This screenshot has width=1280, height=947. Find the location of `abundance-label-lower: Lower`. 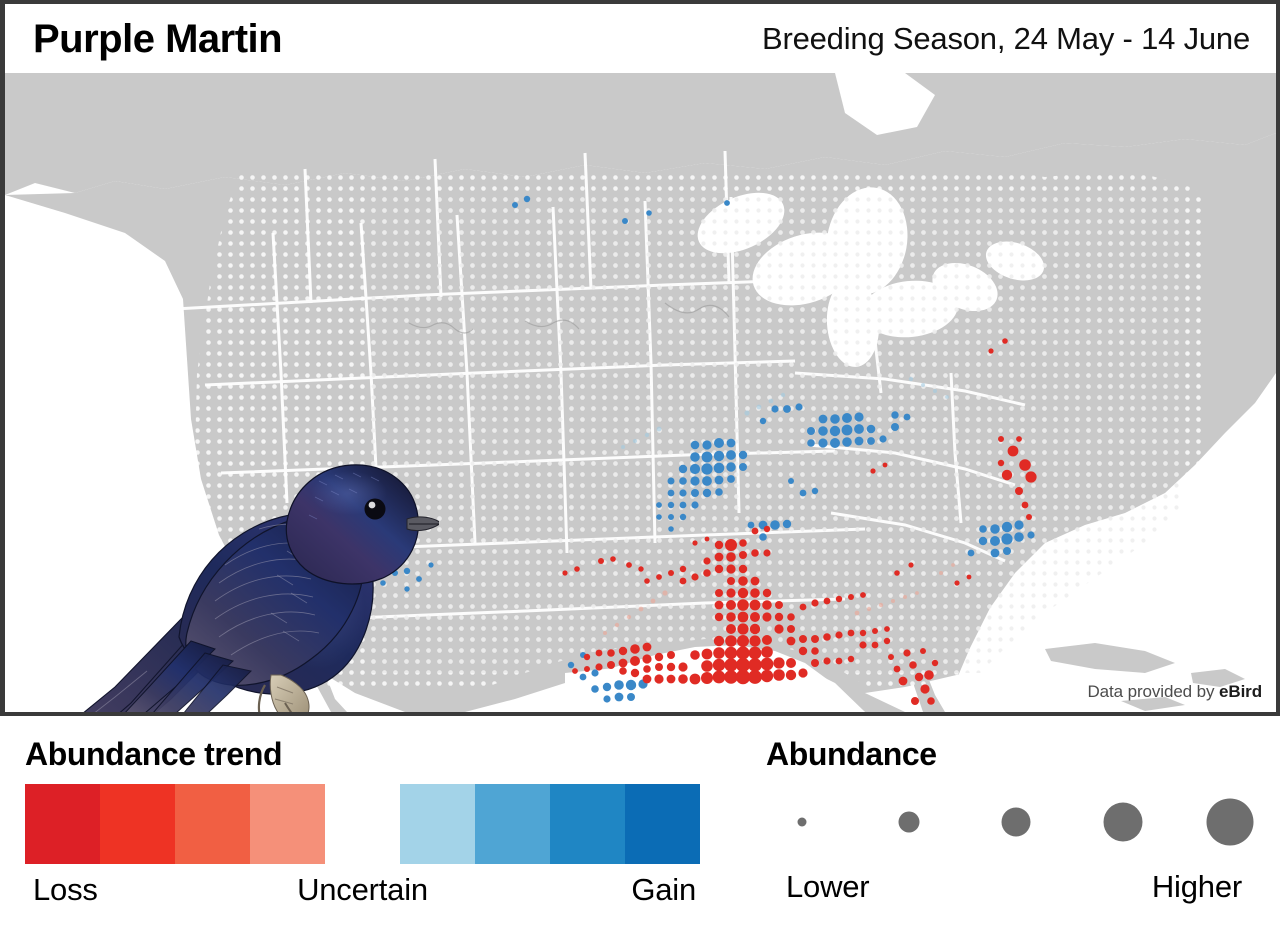

abundance-label-lower: Lower is located at coordinates (828, 886).